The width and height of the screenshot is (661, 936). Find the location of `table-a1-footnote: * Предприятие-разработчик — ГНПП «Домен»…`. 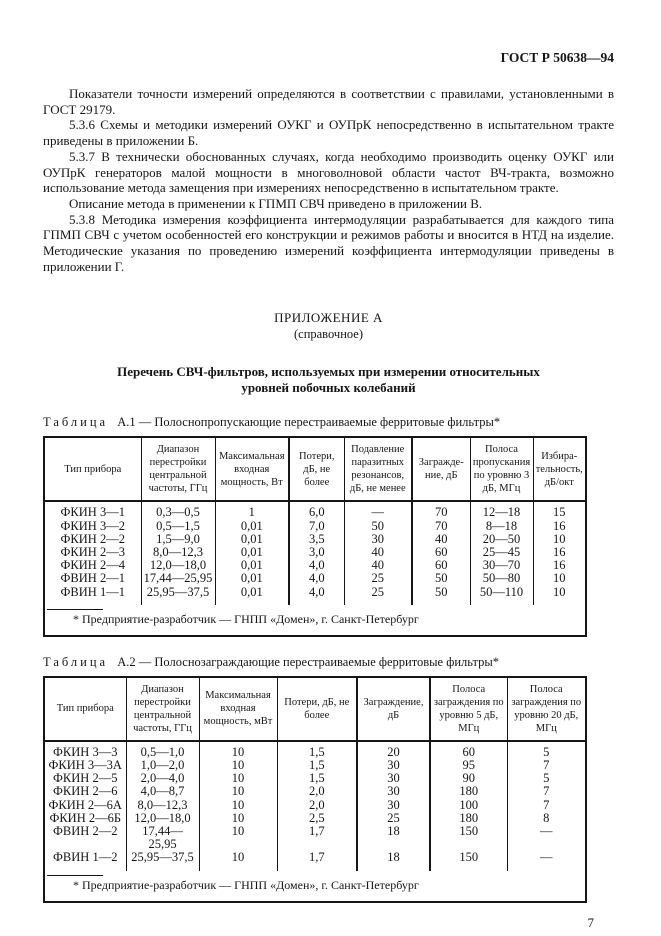

table-a1-footnote: * Предприятие-разработчик — ГНПП «Домен»… is located at coordinates (246, 618).